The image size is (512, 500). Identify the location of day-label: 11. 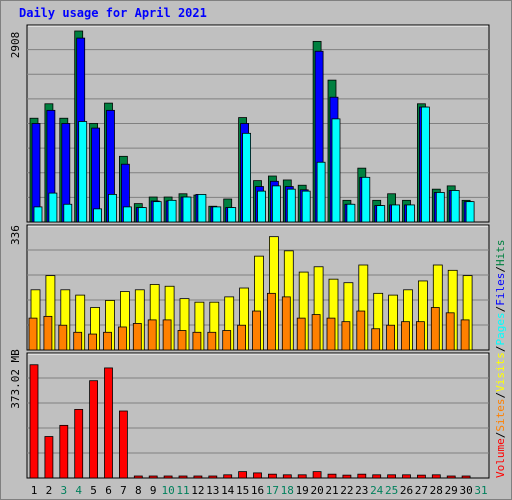
(182, 490).